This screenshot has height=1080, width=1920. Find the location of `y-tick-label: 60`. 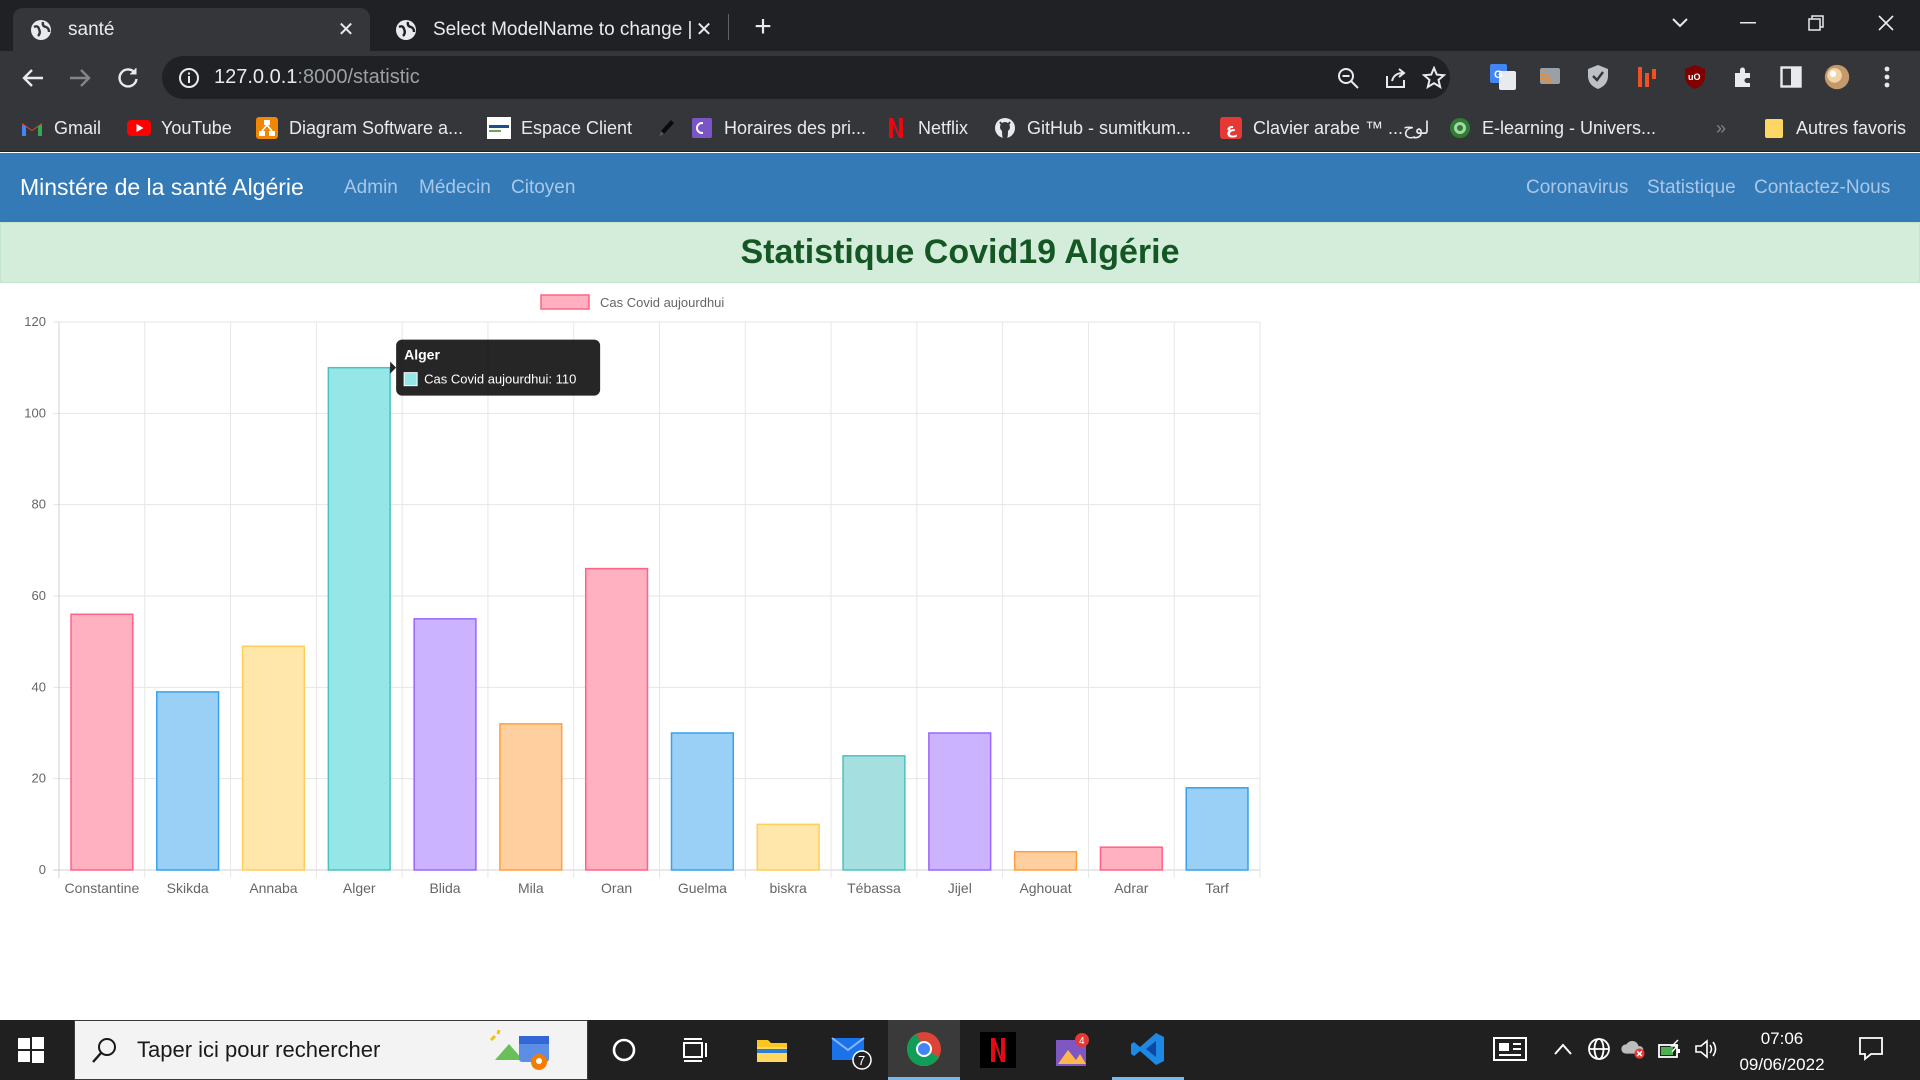

y-tick-label: 60 is located at coordinates (39, 595).